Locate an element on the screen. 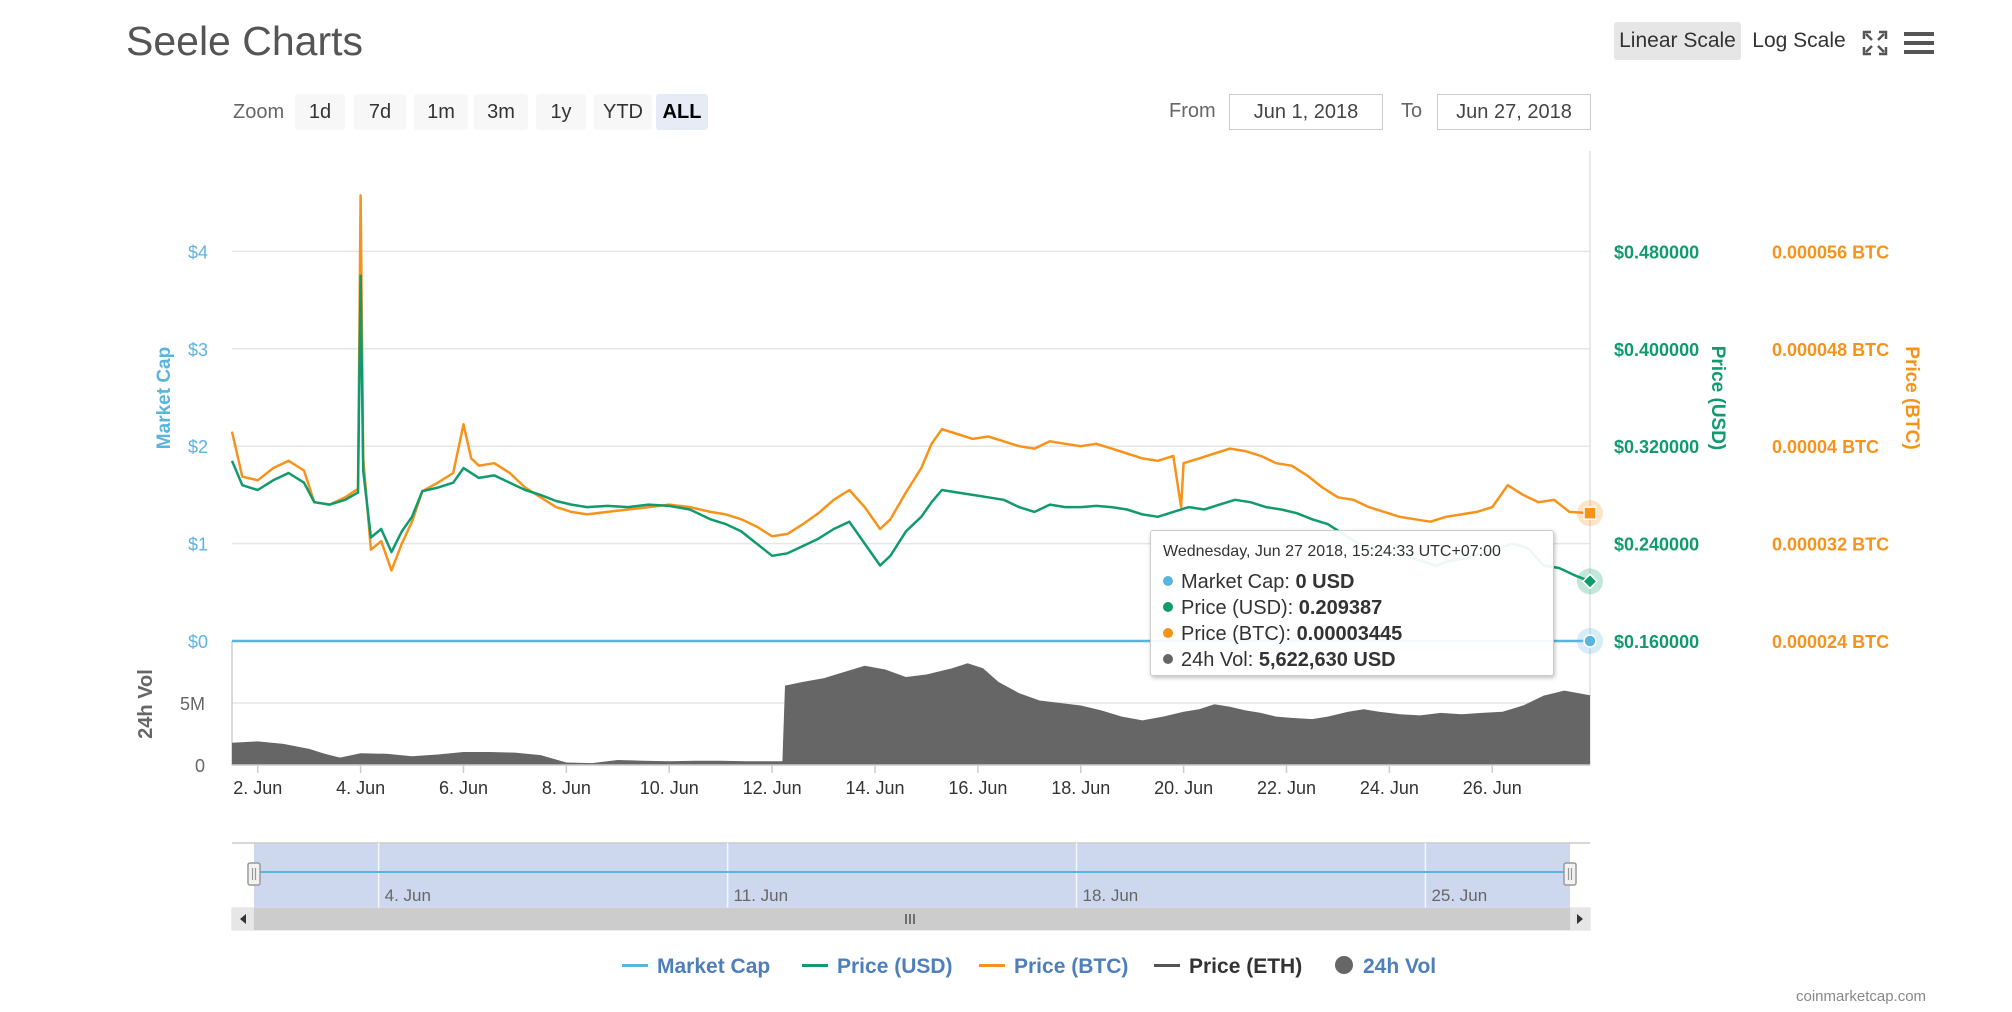 This screenshot has width=2012, height=1012. navigator-scrollbar is located at coordinates (911, 919).